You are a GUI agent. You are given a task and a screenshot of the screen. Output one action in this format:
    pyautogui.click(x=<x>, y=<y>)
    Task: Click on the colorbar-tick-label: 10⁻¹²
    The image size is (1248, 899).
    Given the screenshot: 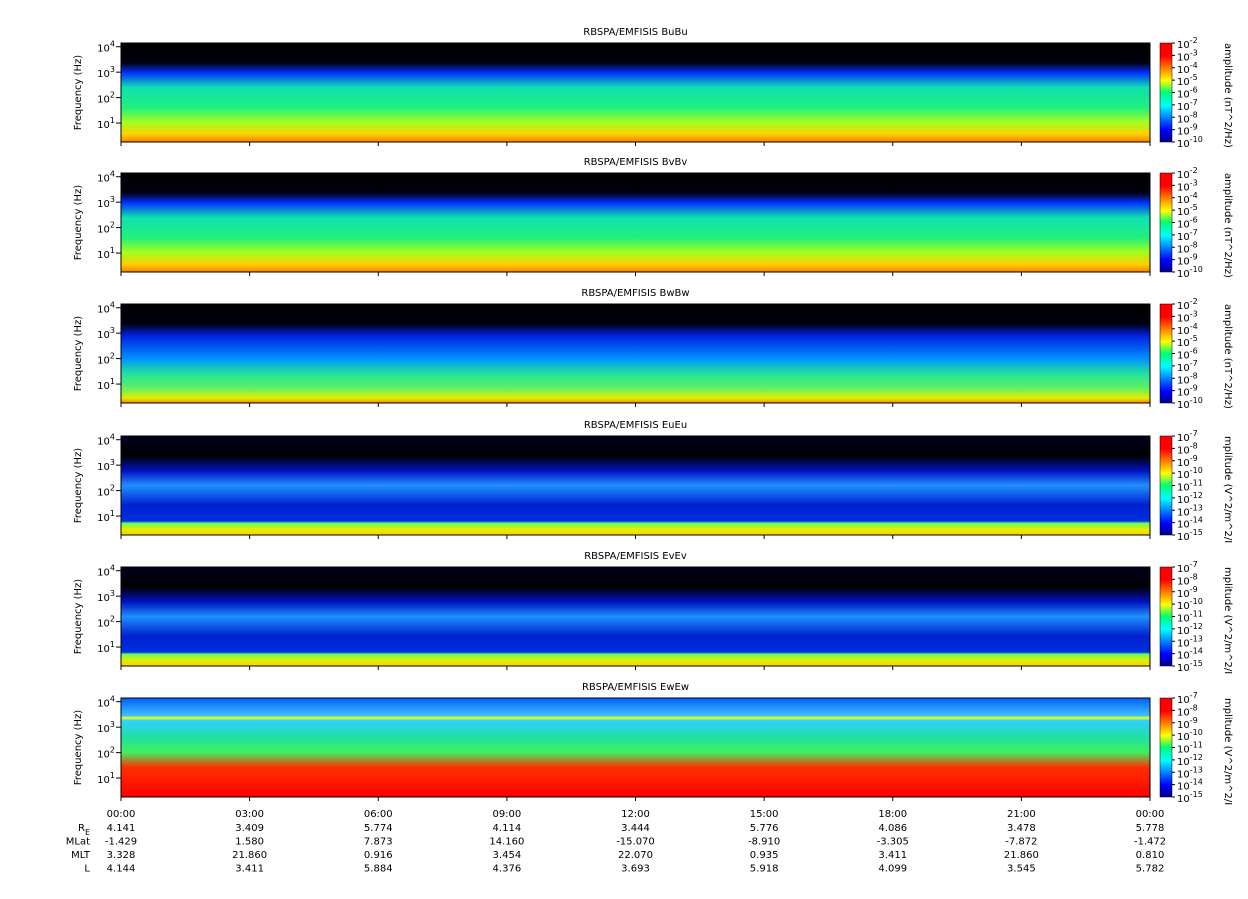 What is the action you would take?
    pyautogui.click(x=1190, y=760)
    